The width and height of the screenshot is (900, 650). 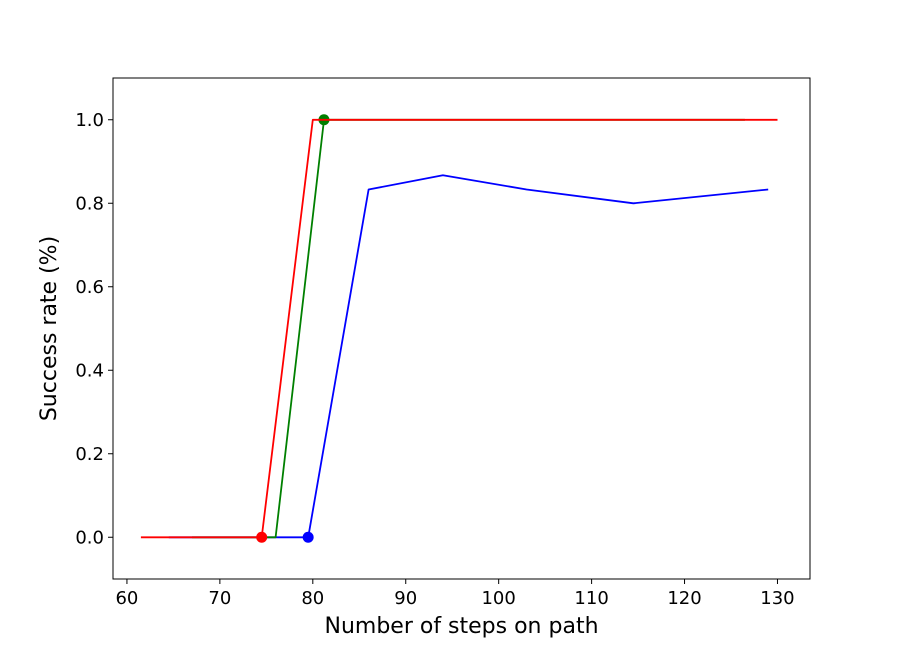 What do you see at coordinates (89, 120) in the screenshot?
I see `y-tick-label: 1.0` at bounding box center [89, 120].